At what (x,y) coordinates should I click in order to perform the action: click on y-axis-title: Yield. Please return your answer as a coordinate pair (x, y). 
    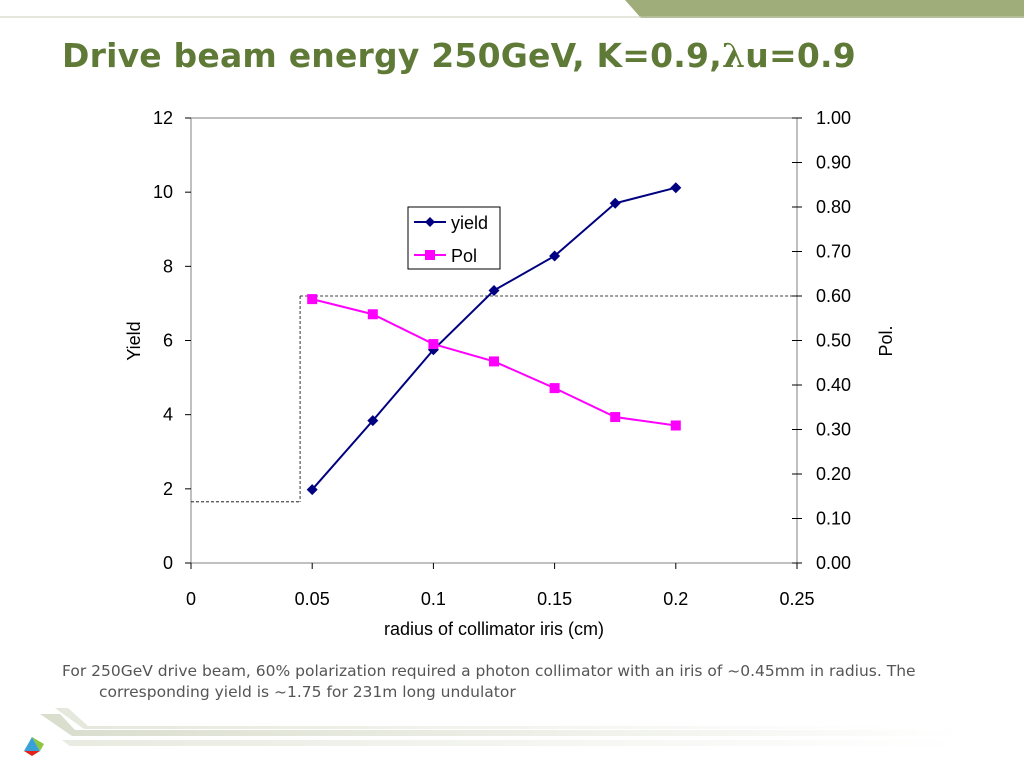
    Looking at the image, I should click on (134, 340).